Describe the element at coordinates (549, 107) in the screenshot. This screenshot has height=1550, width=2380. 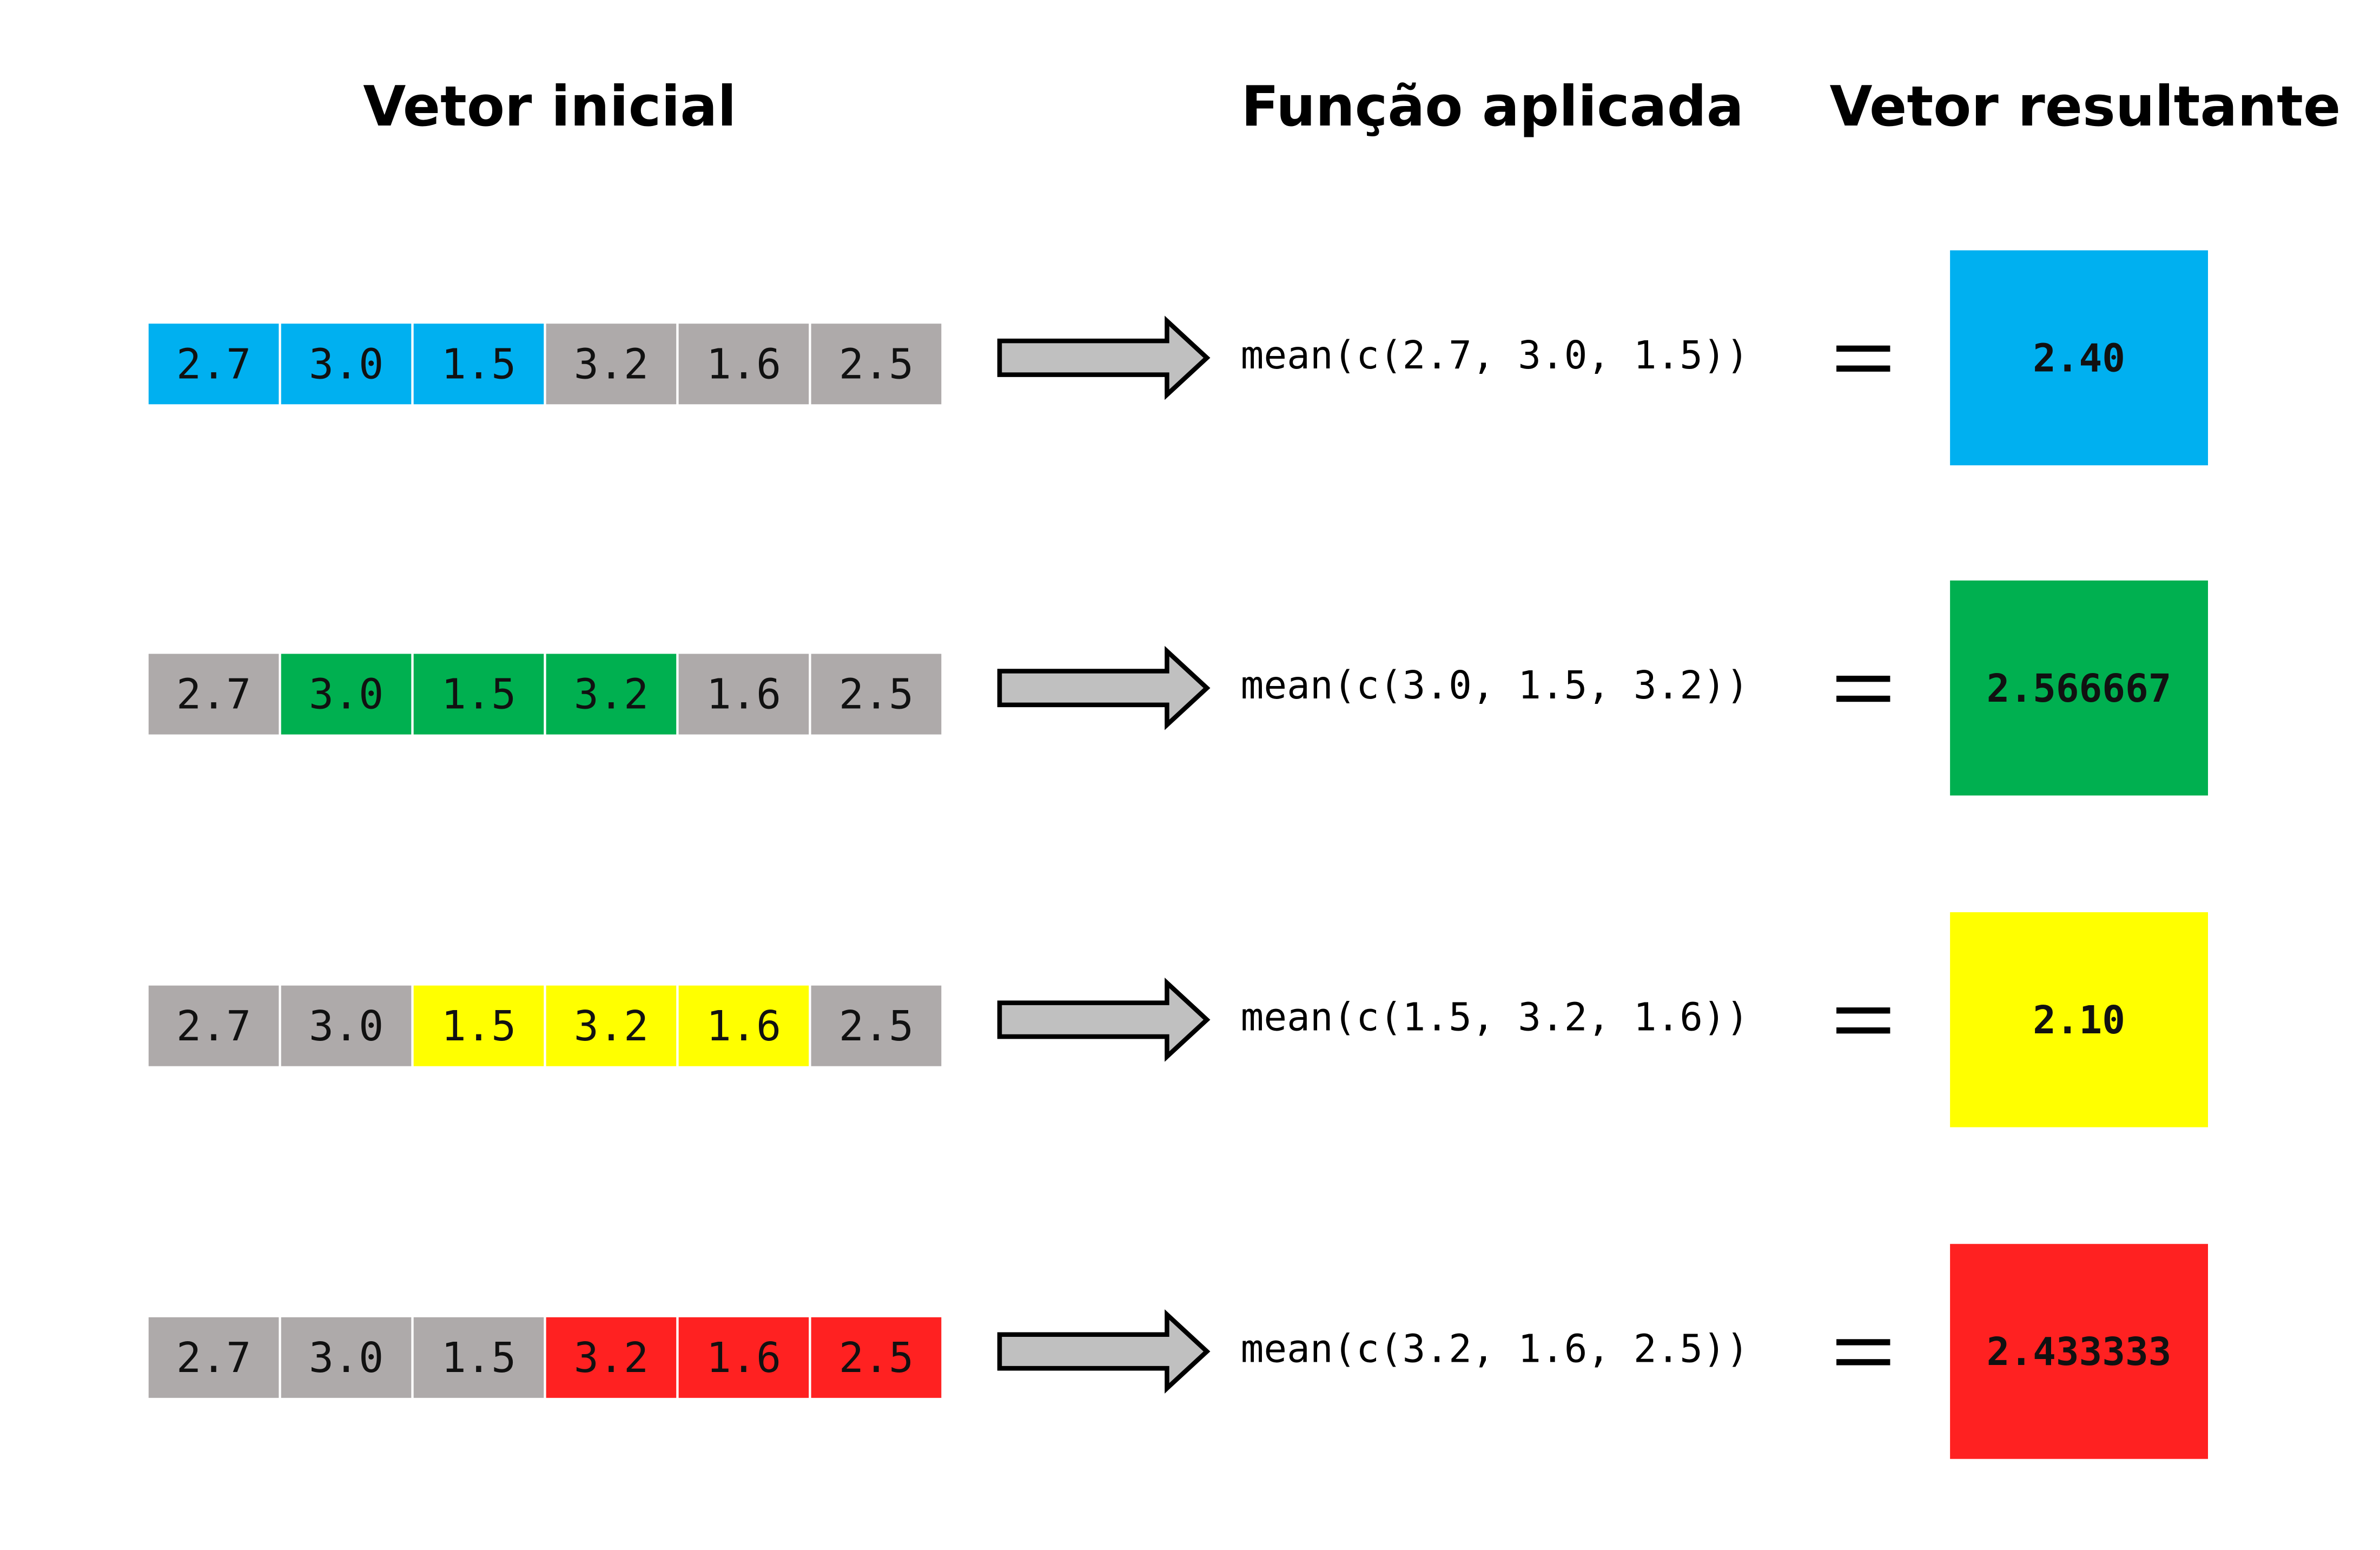
I see `column-header: Vetor inicial` at that location.